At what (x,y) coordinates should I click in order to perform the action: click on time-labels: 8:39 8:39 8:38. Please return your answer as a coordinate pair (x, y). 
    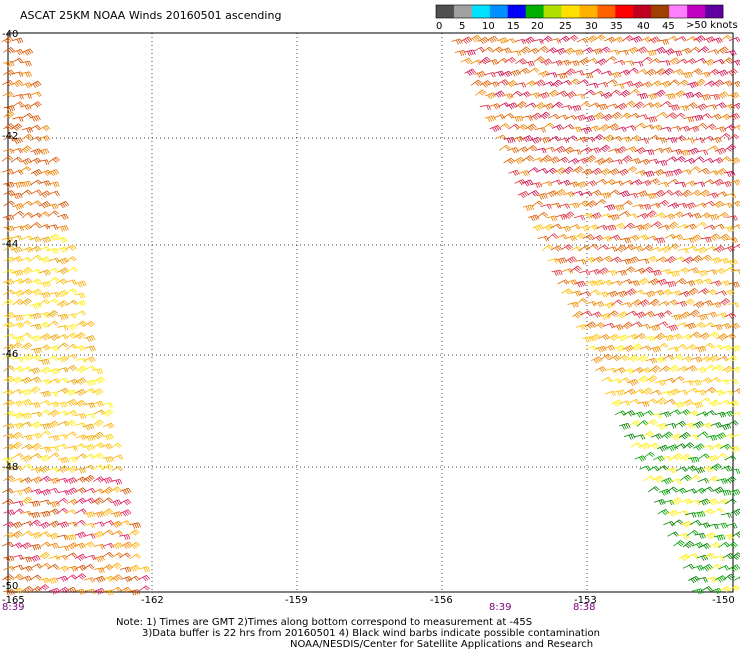
    Looking at the image, I should click on (298, 607).